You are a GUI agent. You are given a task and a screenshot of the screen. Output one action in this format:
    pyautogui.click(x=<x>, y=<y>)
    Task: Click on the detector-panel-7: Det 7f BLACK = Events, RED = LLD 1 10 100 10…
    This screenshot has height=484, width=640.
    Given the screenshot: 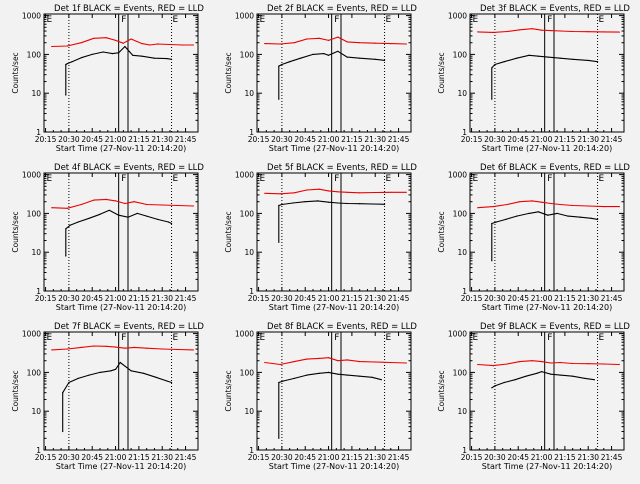 What is the action you would take?
    pyautogui.click(x=107, y=396)
    